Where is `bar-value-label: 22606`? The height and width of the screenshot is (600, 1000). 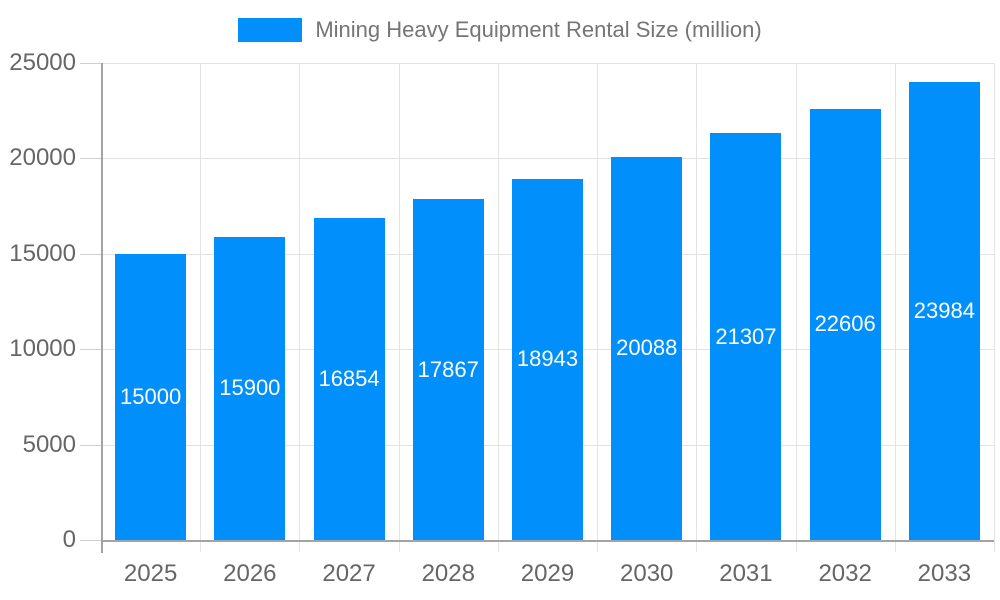 bar-value-label: 22606 is located at coordinates (845, 324).